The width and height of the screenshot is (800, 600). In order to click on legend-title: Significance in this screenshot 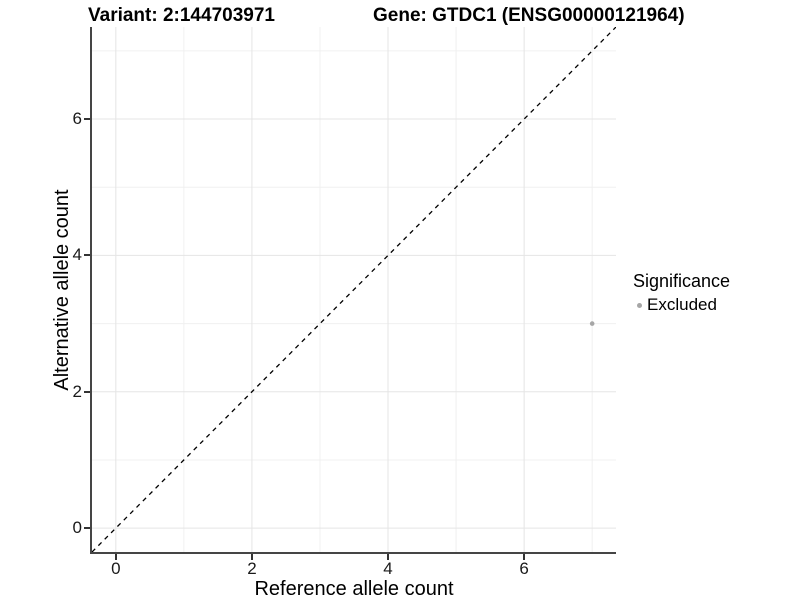, I will do `click(682, 281)`.